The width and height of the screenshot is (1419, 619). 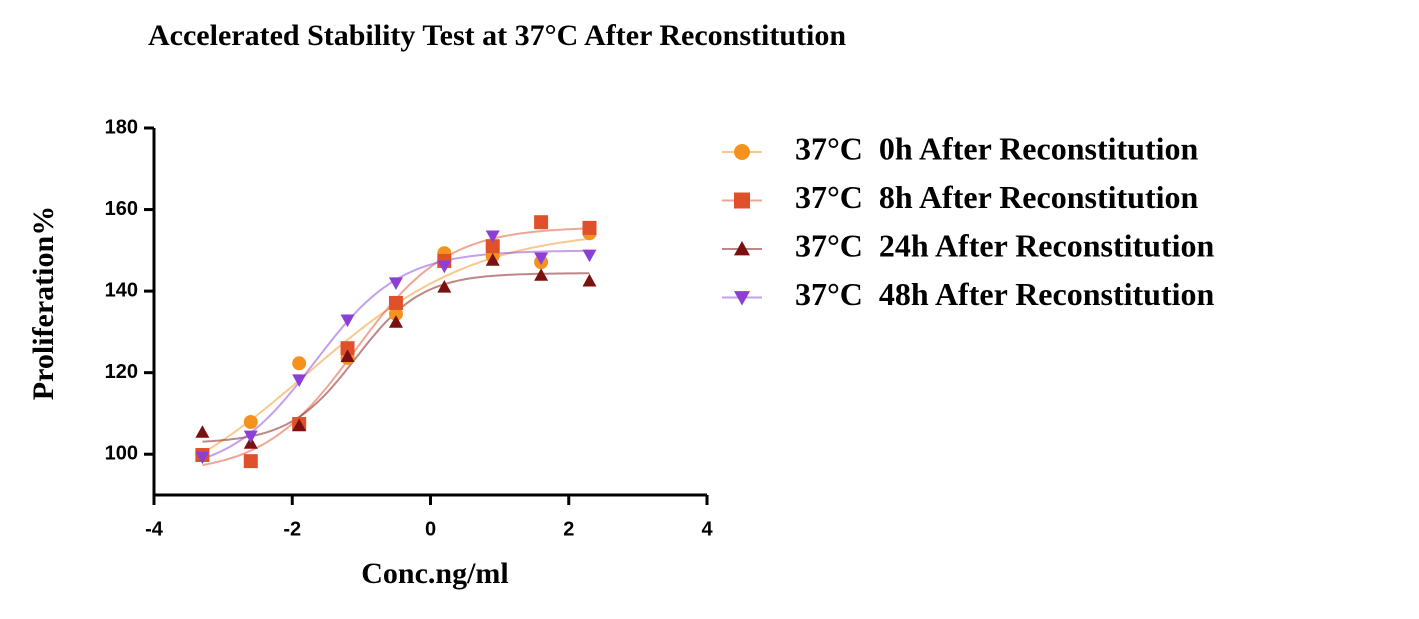 What do you see at coordinates (997, 197) in the screenshot?
I see `legend-label: 37°C 8h After Reconstitution` at bounding box center [997, 197].